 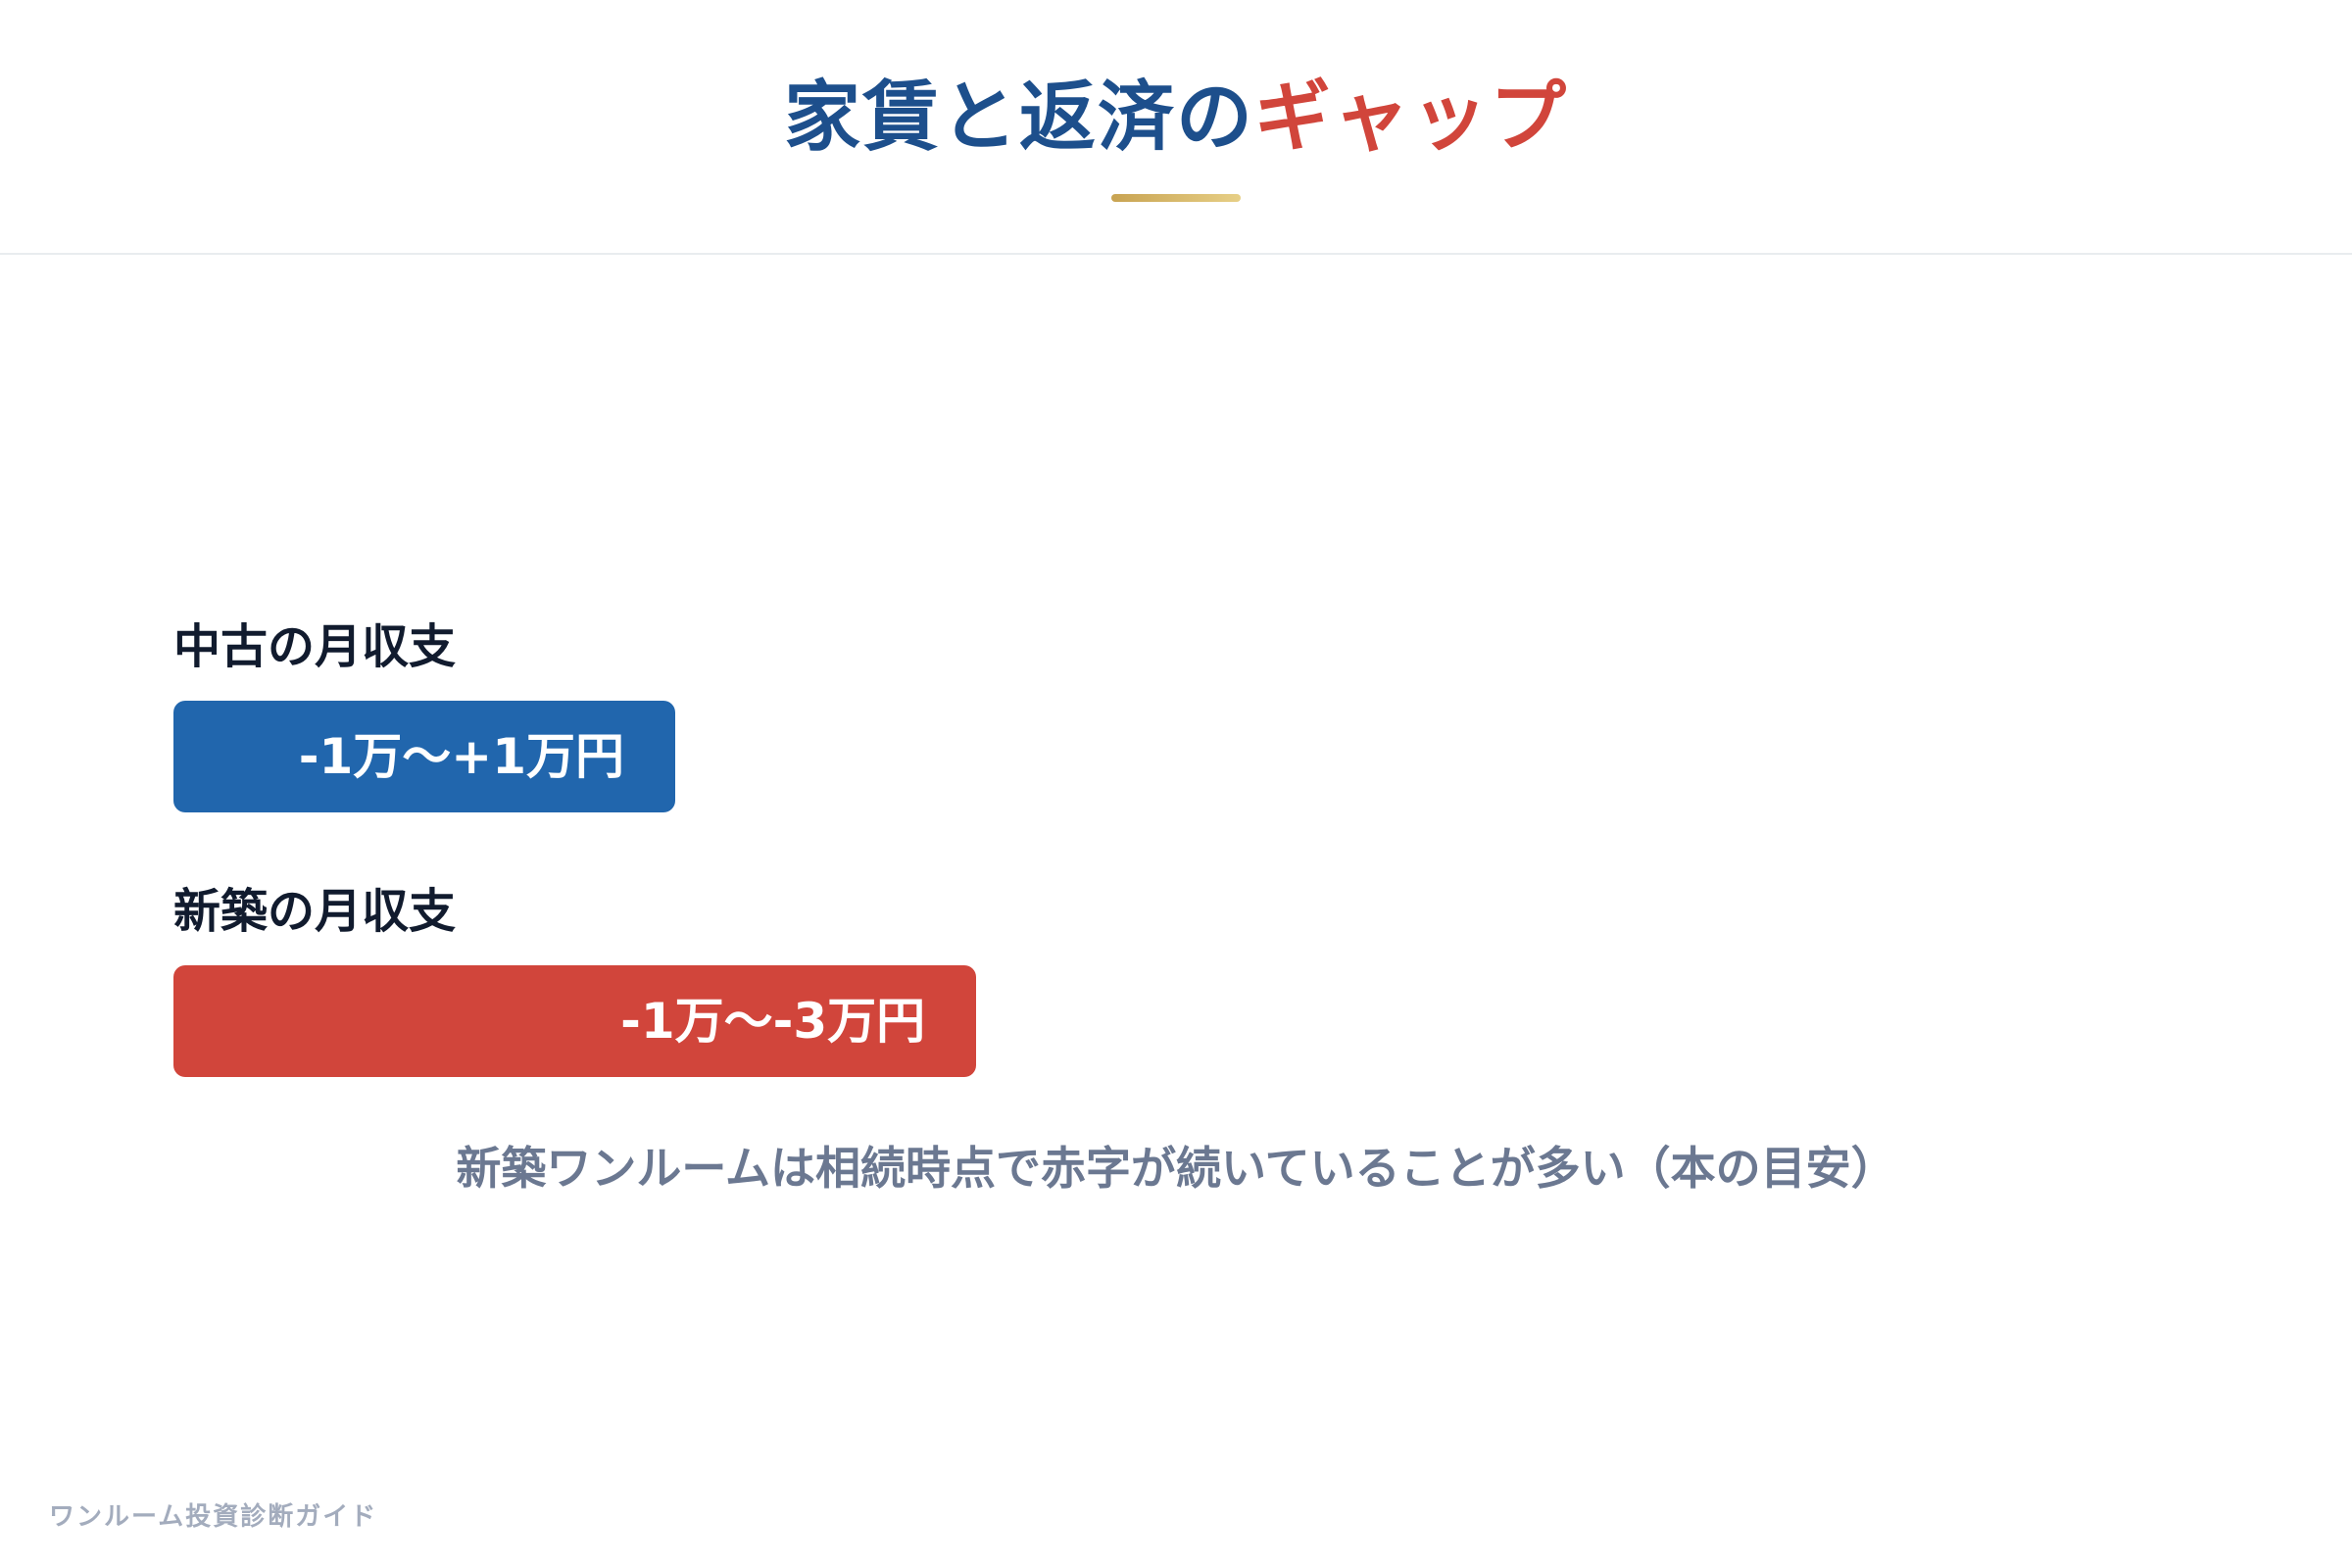 What do you see at coordinates (1176, 198) in the screenshot?
I see `title-underline` at bounding box center [1176, 198].